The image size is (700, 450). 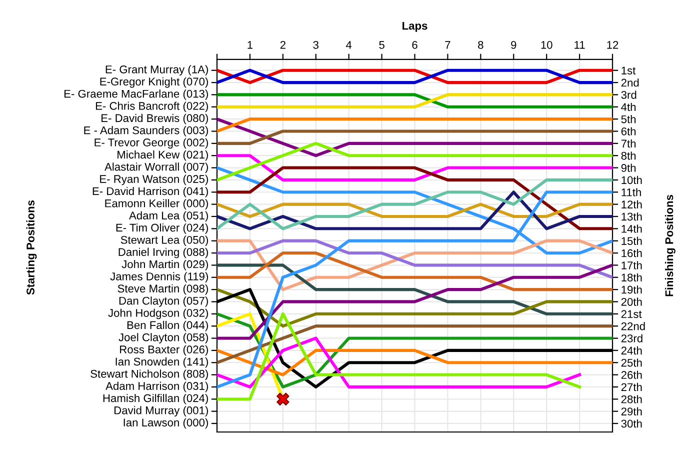 I want to click on y-tick-label: 25th, so click(x=631, y=362).